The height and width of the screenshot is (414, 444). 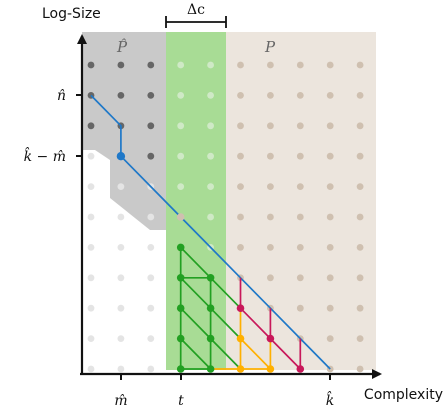 What do you see at coordinates (61, 96) in the screenshot?
I see `y-tick-label-n-hat: n̂` at bounding box center [61, 96].